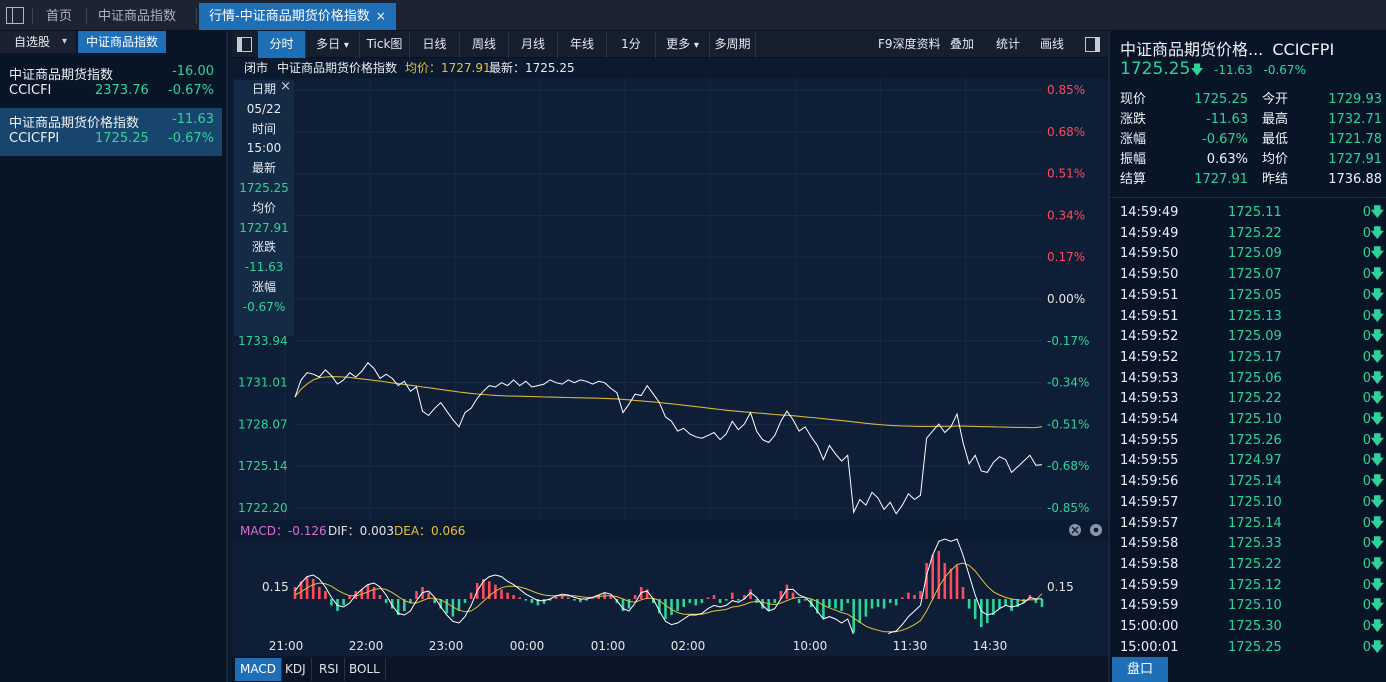  I want to click on quote-key: 涨跌, so click(1133, 119).